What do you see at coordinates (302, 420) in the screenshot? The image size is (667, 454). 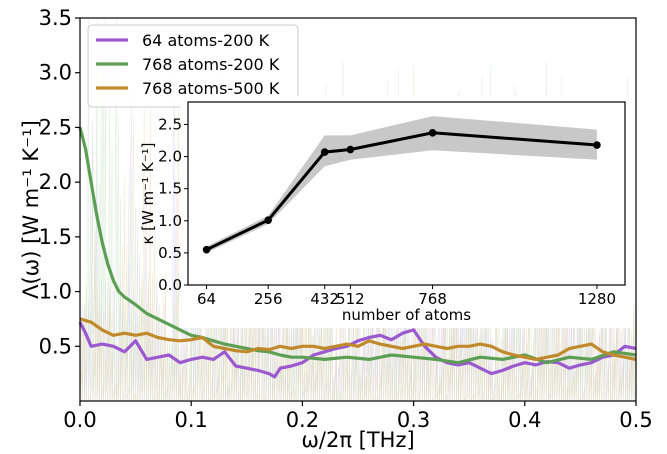 I see `x-tick-label: 0.2` at bounding box center [302, 420].